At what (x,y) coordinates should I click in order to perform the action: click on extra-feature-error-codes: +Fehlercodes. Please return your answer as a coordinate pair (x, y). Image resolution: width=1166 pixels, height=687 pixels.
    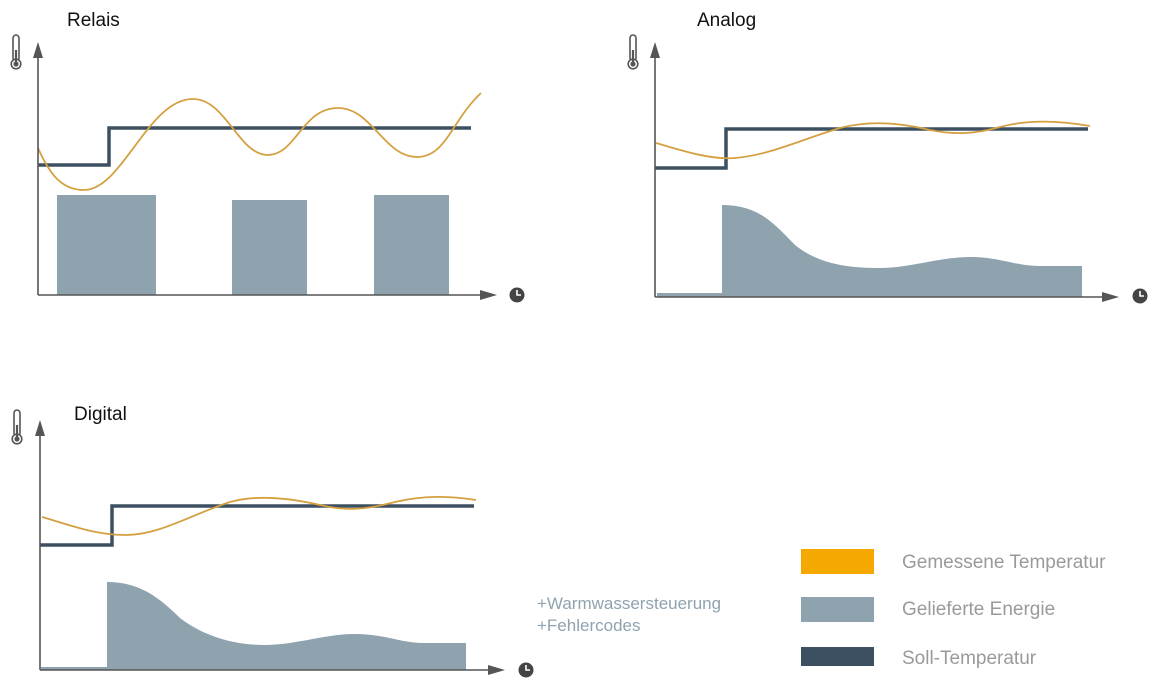
    Looking at the image, I should click on (588, 625).